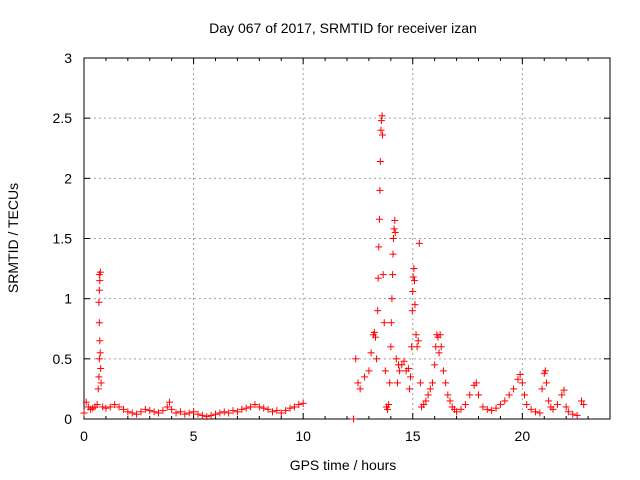 This screenshot has height=480, width=640. I want to click on y-tick-label: 2.5, so click(63, 118).